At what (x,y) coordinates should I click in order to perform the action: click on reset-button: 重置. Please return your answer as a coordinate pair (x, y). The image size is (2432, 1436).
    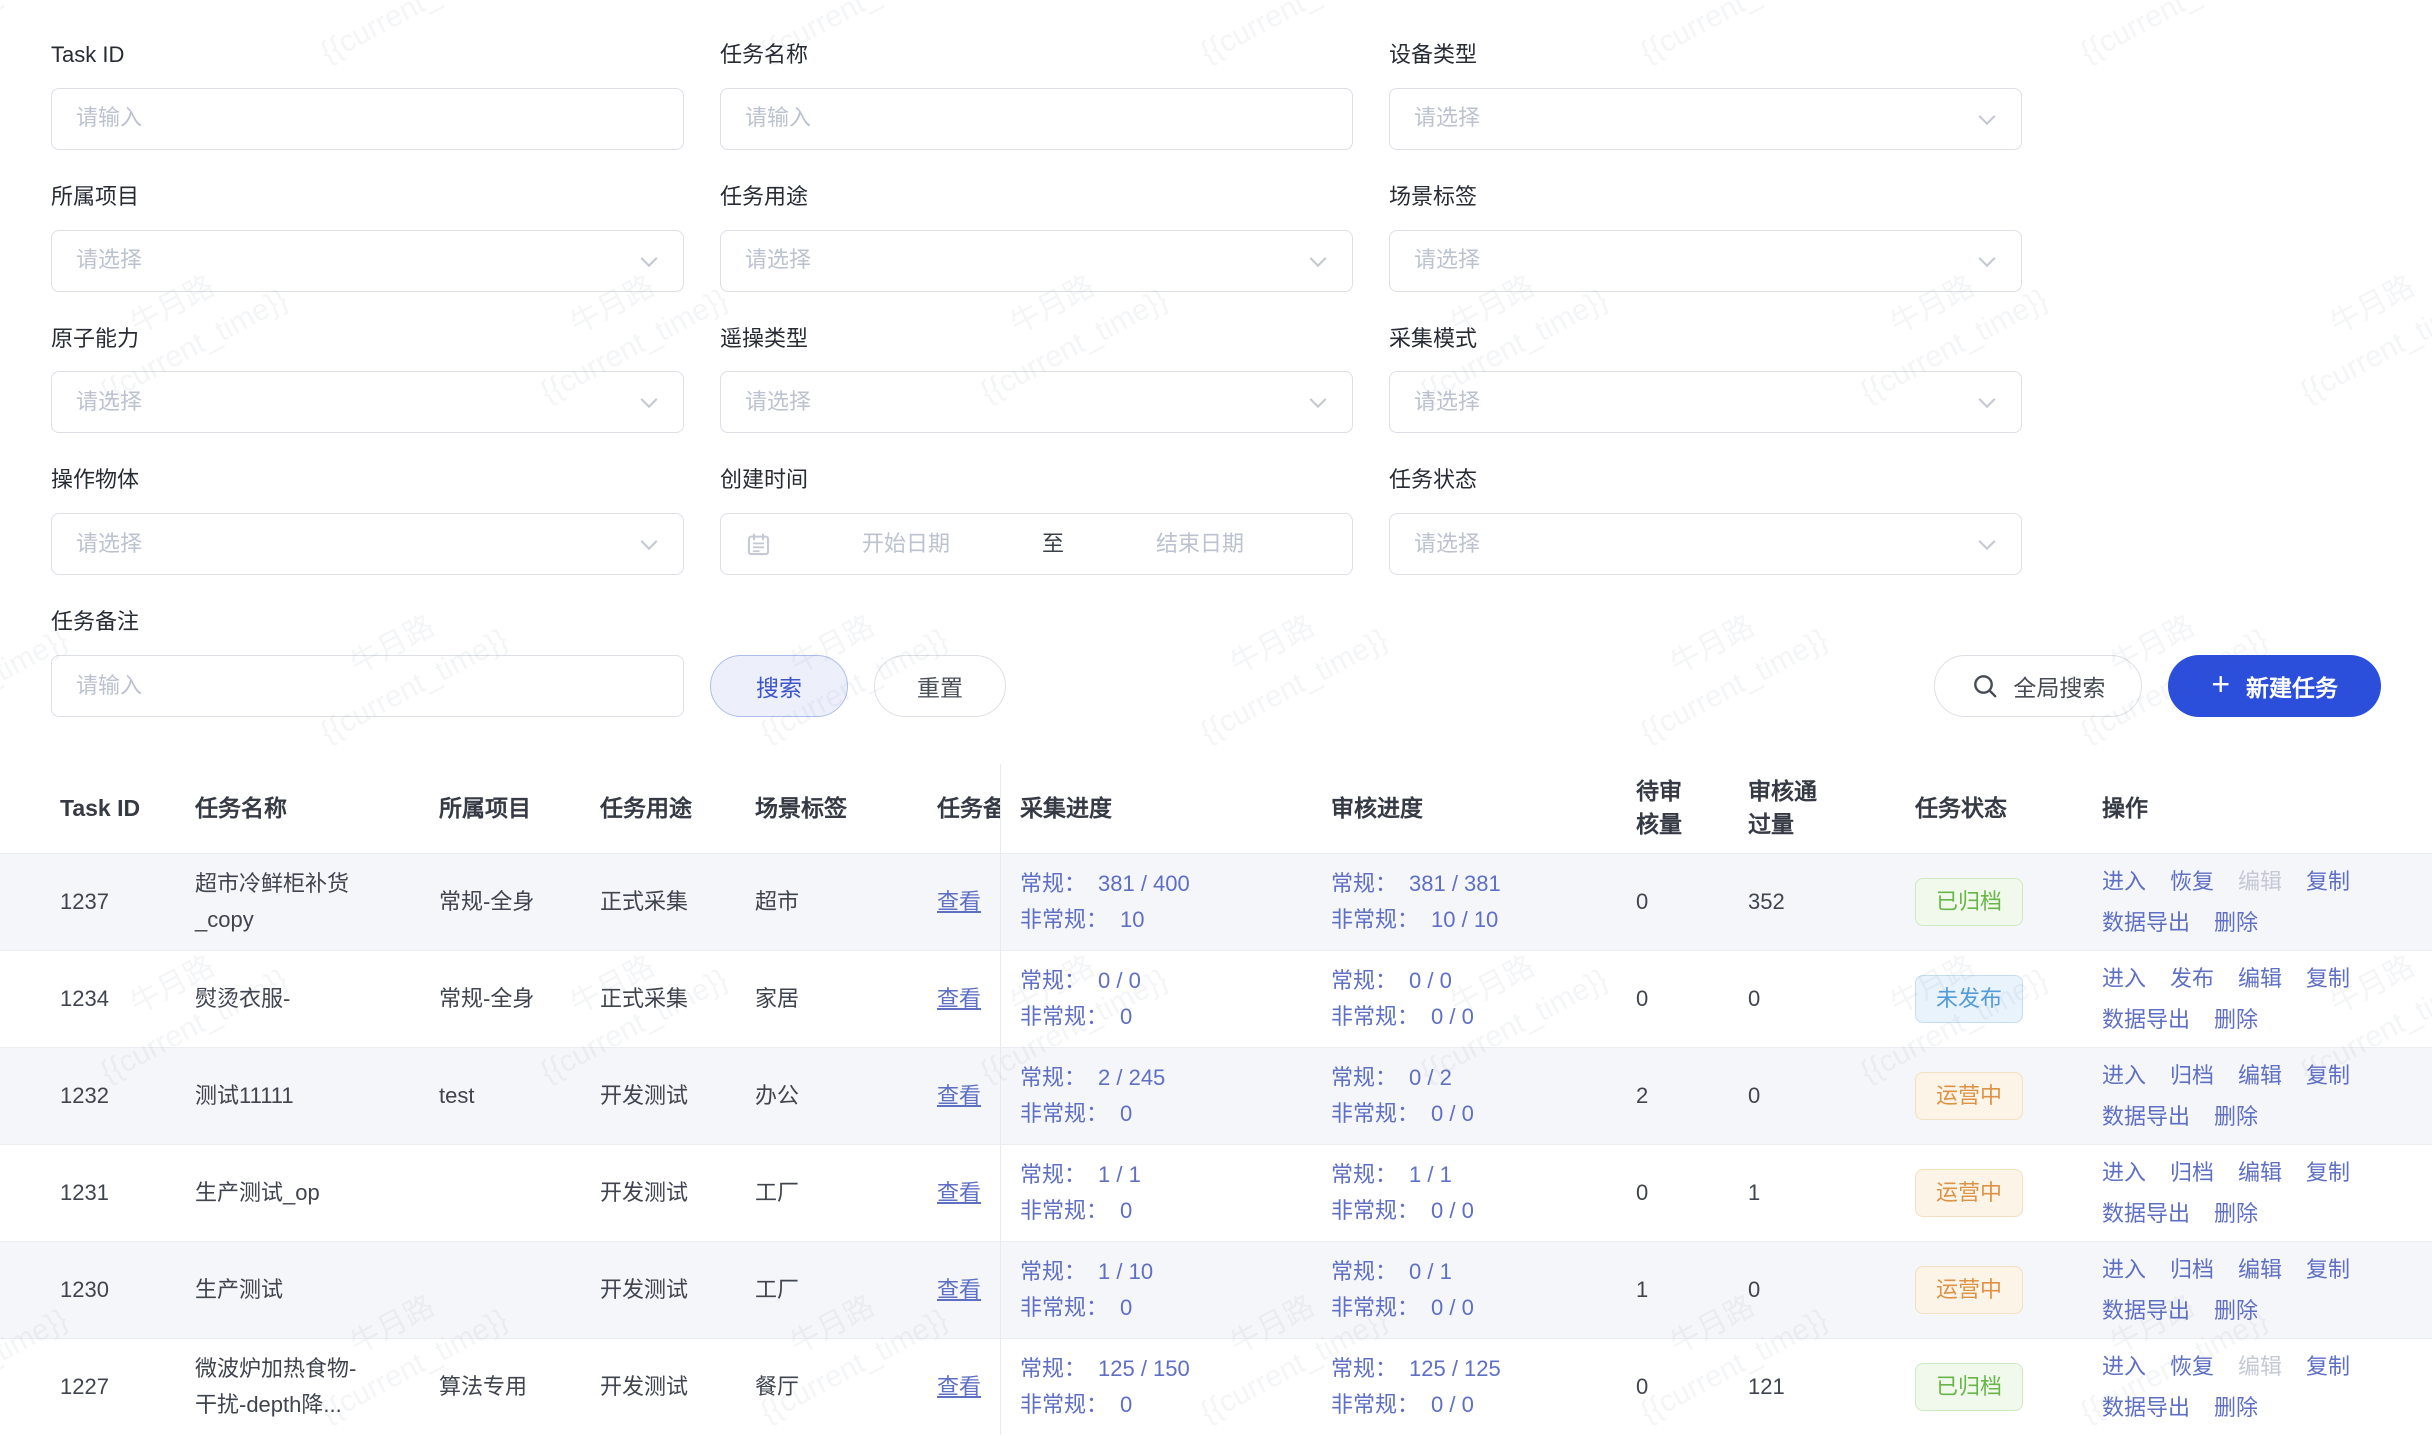
    Looking at the image, I should click on (940, 685).